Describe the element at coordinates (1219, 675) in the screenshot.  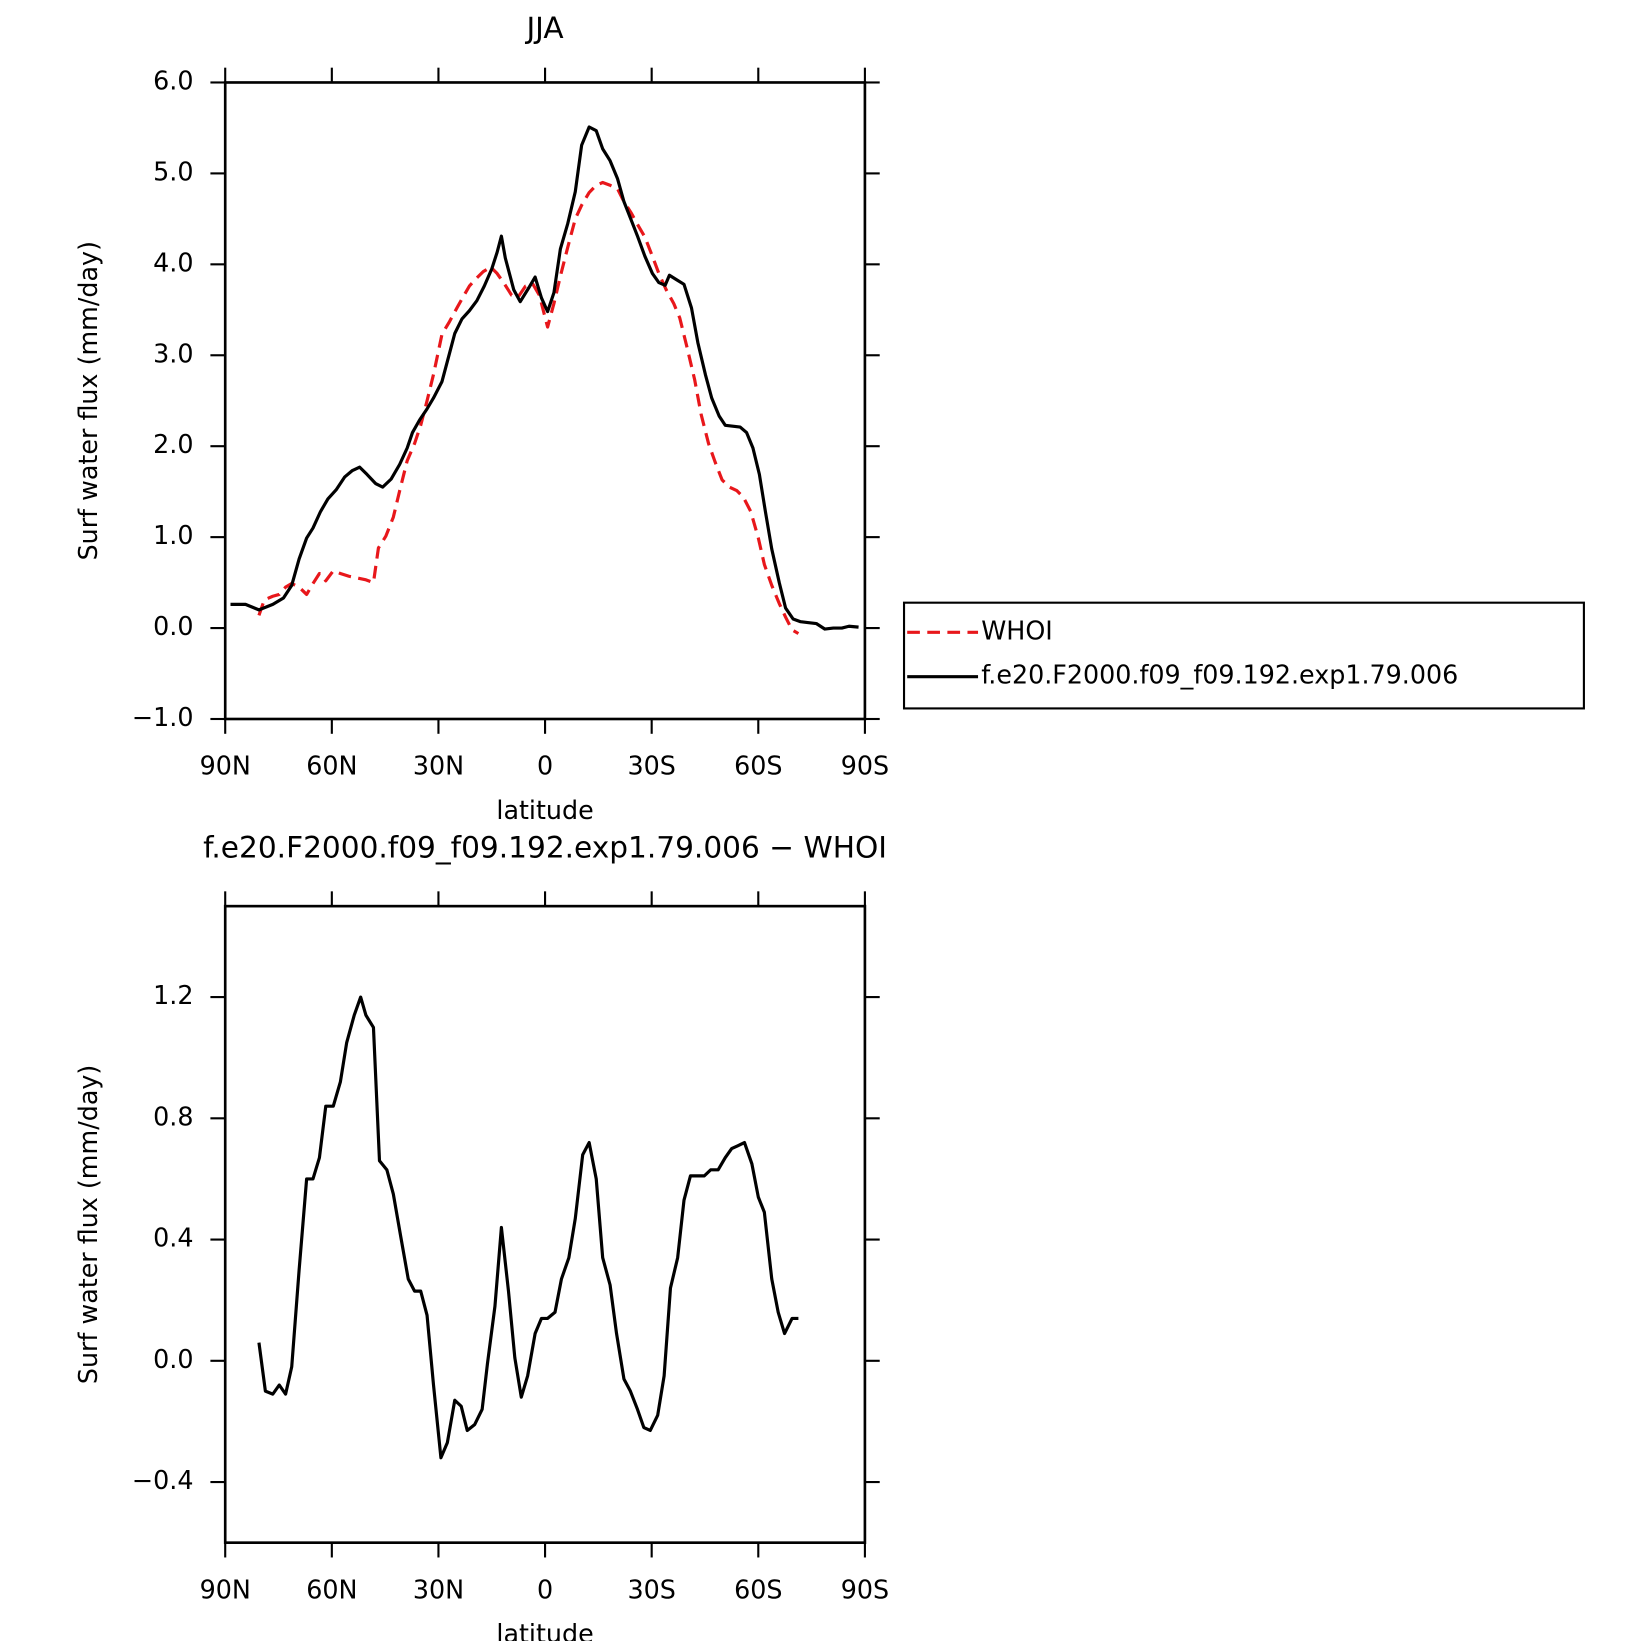
I see `legend-label: f.e20.F2000.f09_f09.192.exp1.79.006` at that location.